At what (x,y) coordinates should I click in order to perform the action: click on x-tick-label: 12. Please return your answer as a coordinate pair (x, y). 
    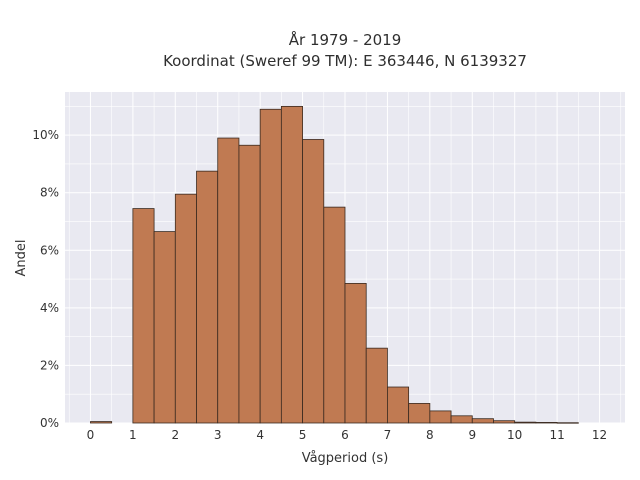
    Looking at the image, I should click on (599, 435).